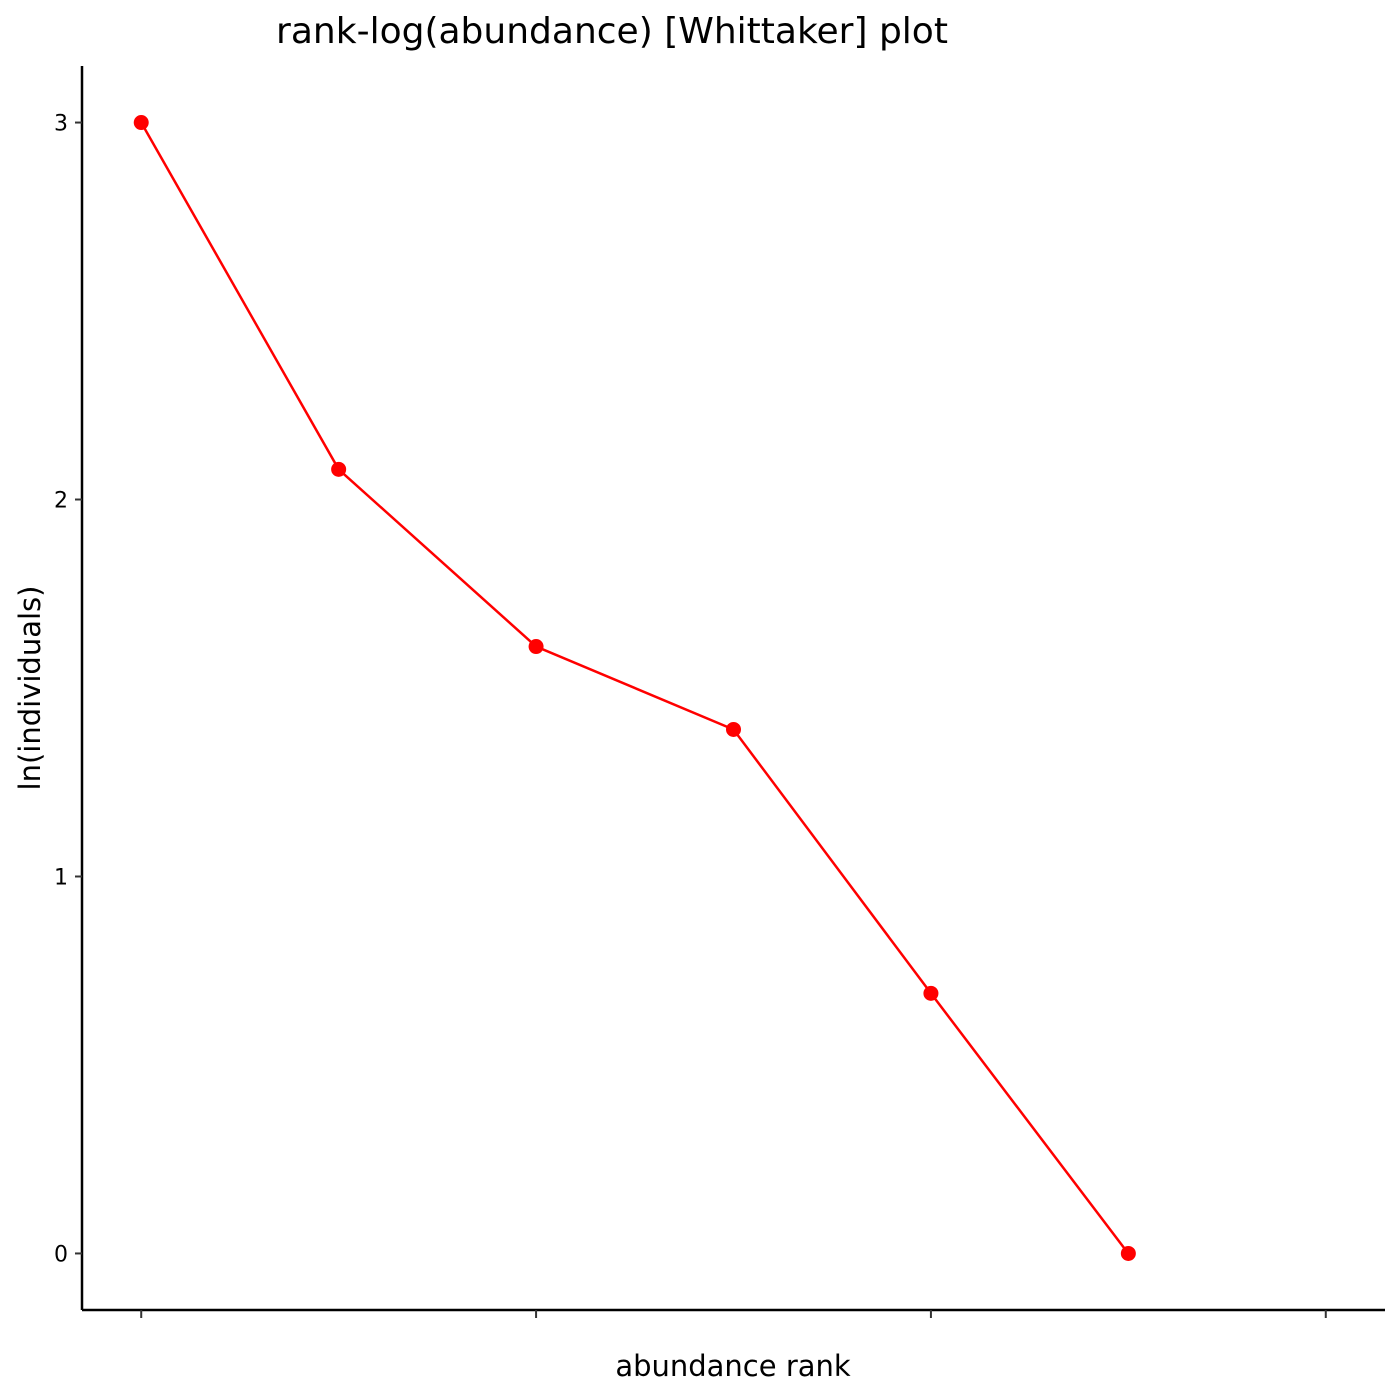 This screenshot has width=1400, height=1400. I want to click on y-tick-label: 2, so click(61, 501).